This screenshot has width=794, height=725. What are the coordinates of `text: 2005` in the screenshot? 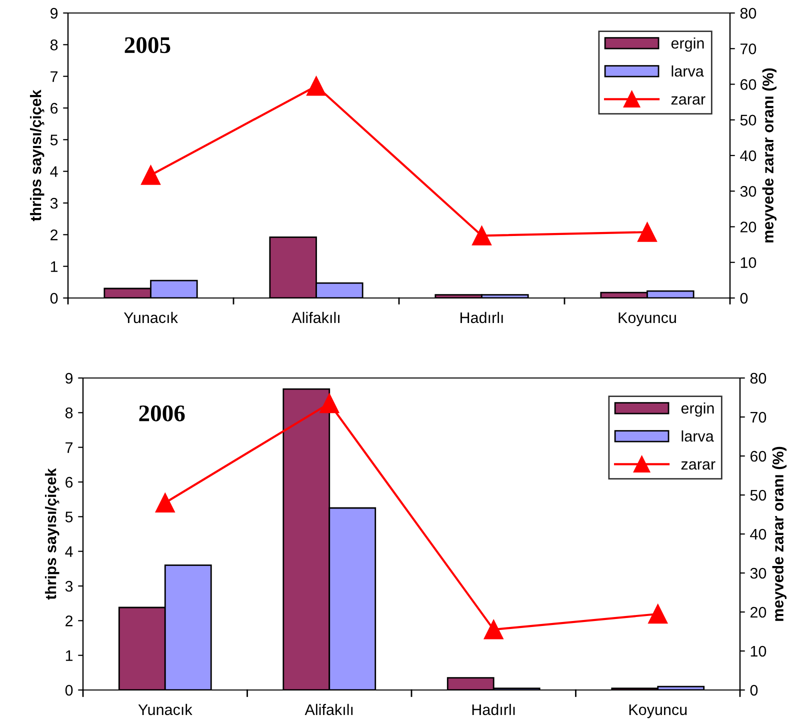 It's located at (147, 45).